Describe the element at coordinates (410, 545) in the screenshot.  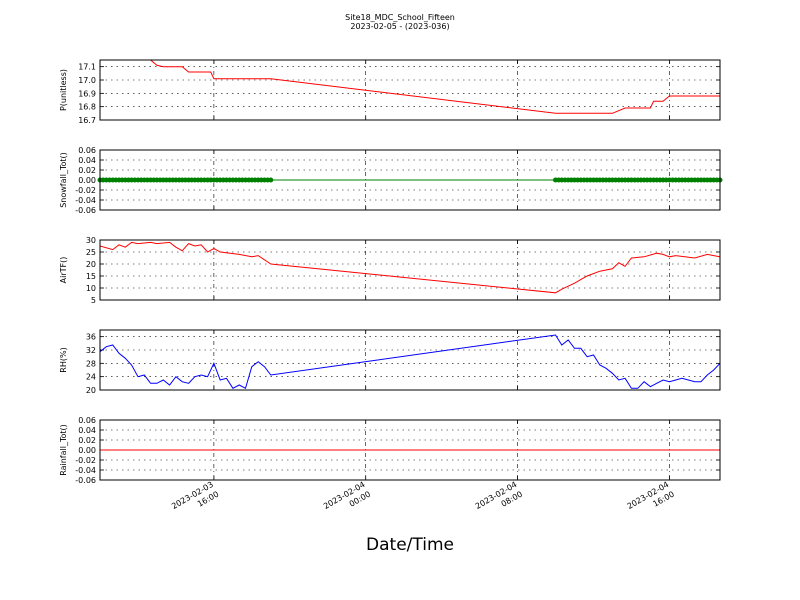
I see `x-axis-label: Date/Time` at that location.